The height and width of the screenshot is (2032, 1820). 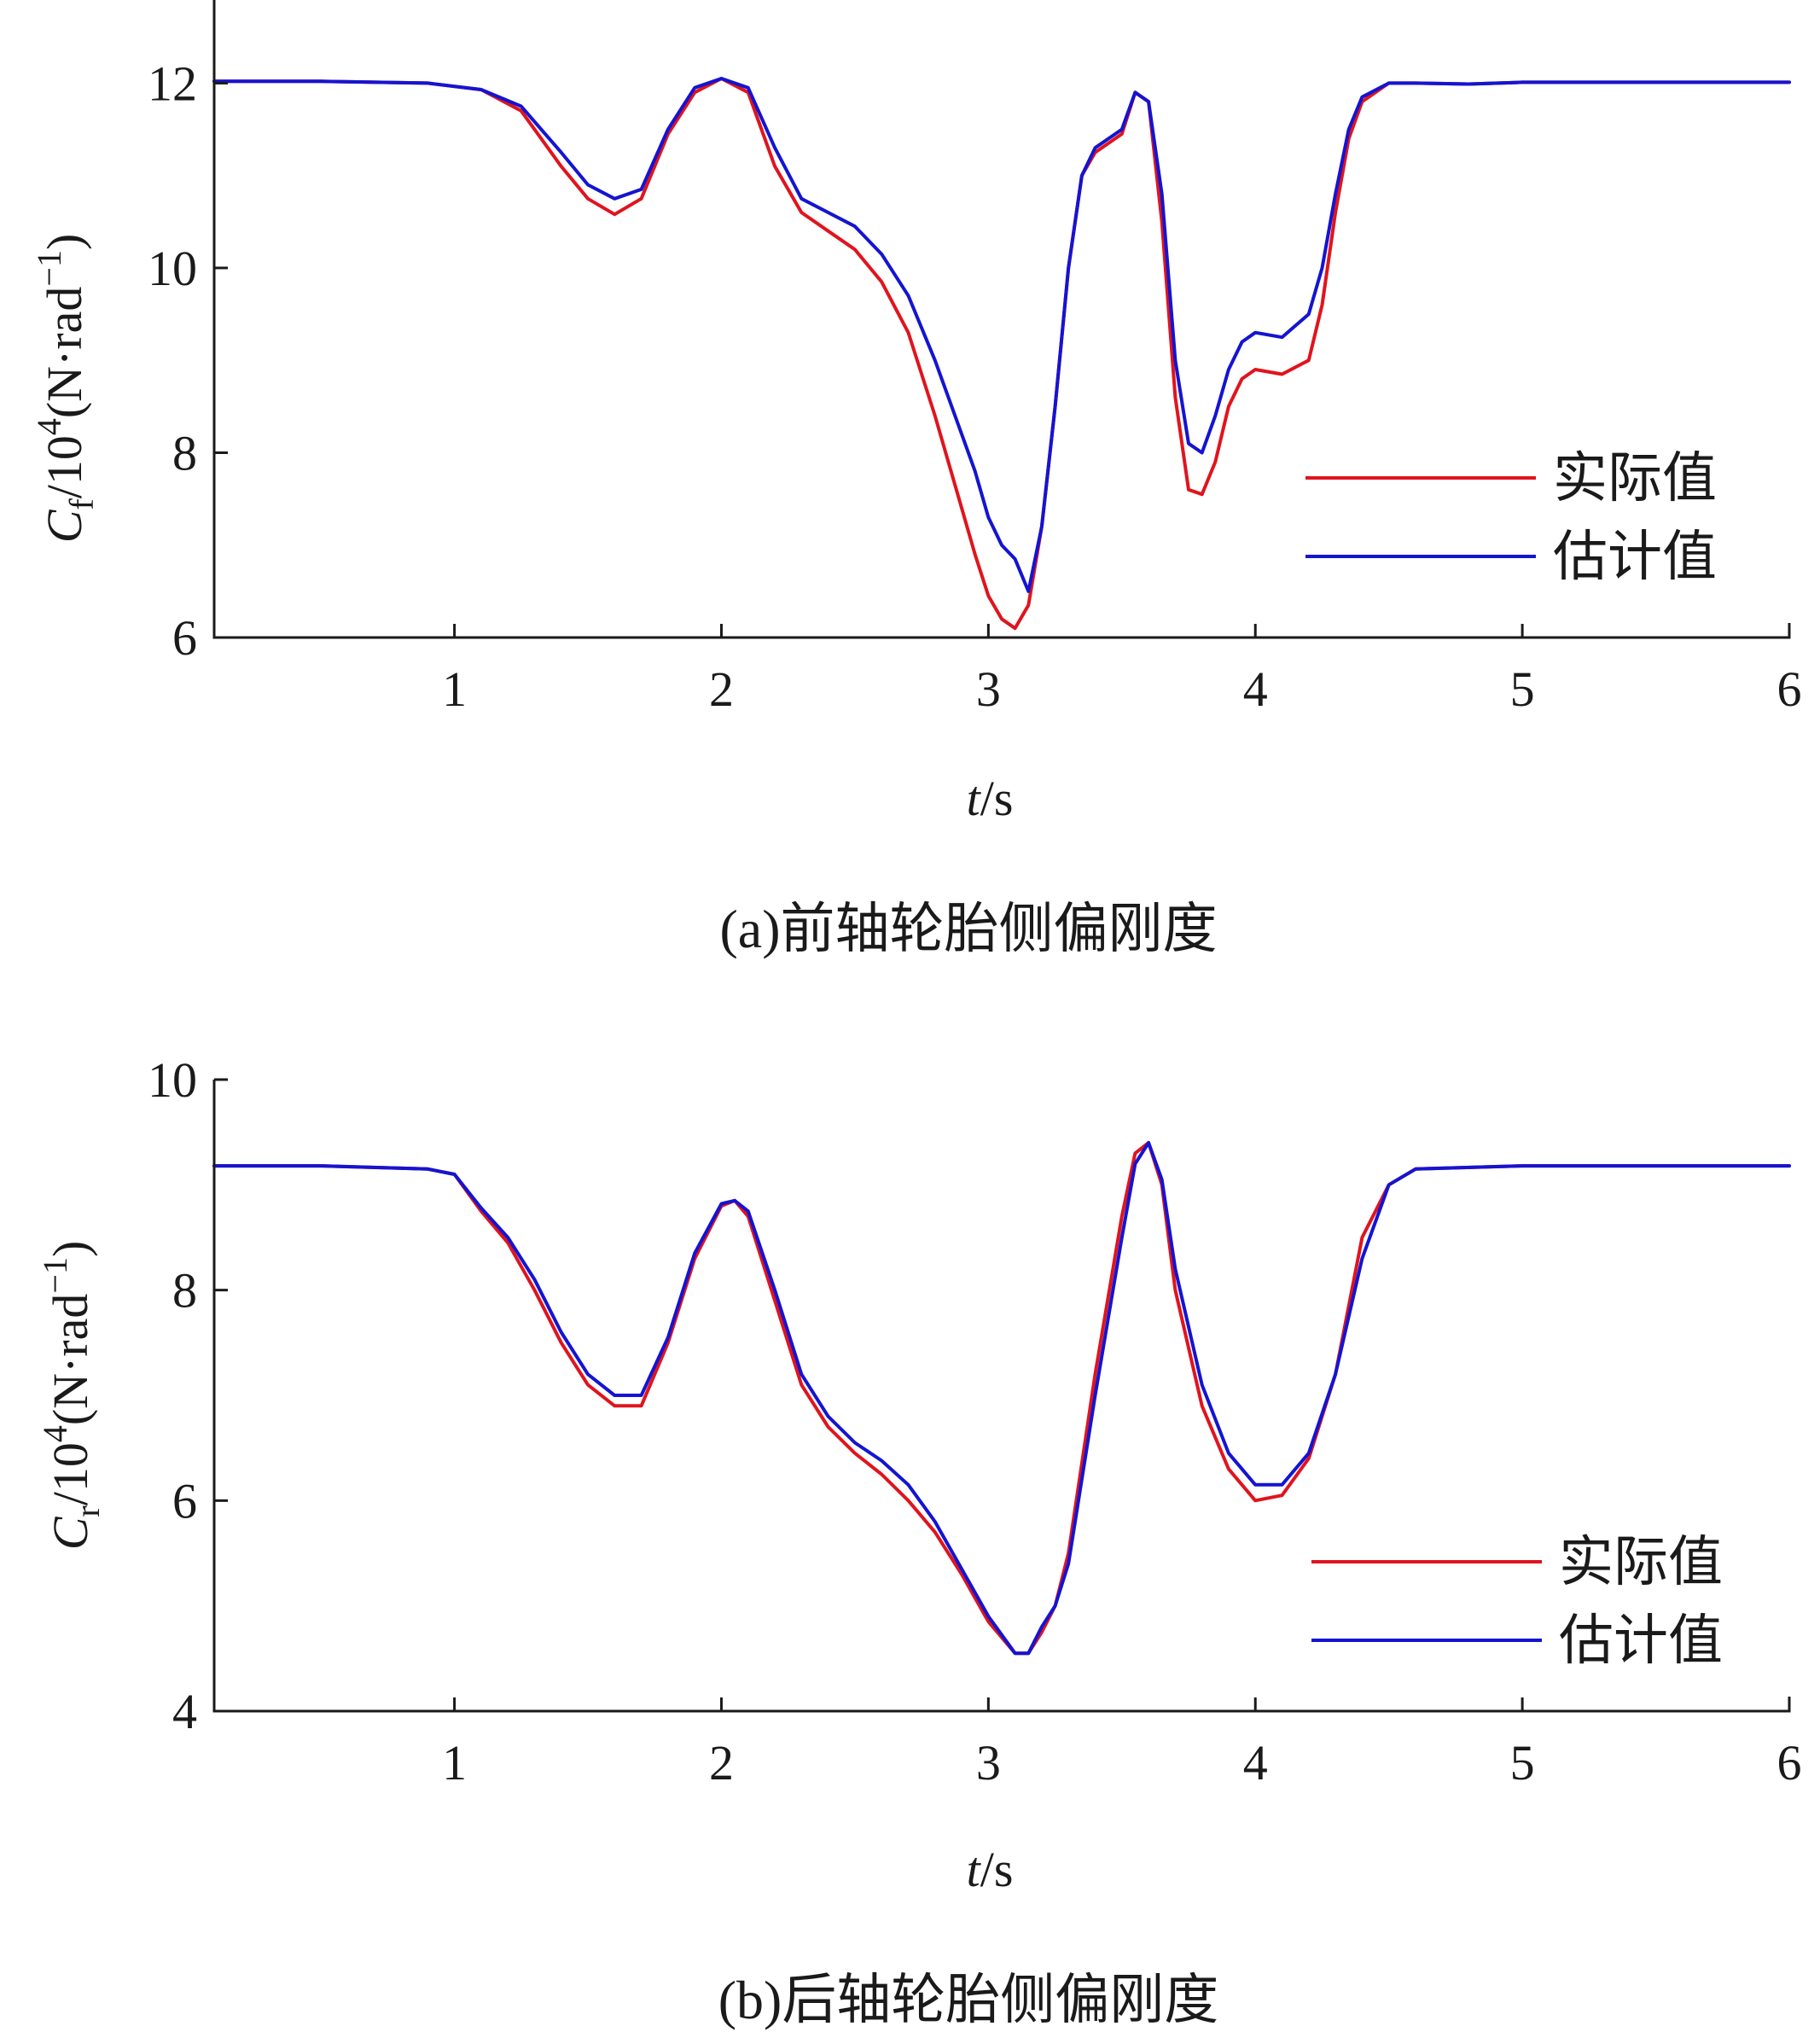 I want to click on svg-text: Cr/104(N·rad−1), so click(x=71, y=1396).